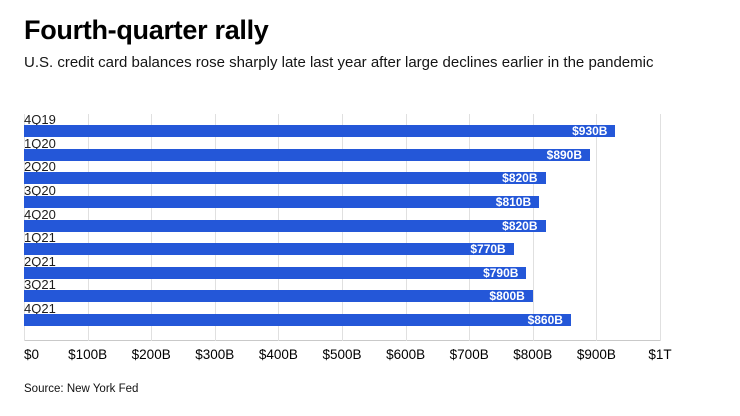 Image resolution: width=740 pixels, height=416 pixels. What do you see at coordinates (545, 320) in the screenshot?
I see `value-label: $860B` at bounding box center [545, 320].